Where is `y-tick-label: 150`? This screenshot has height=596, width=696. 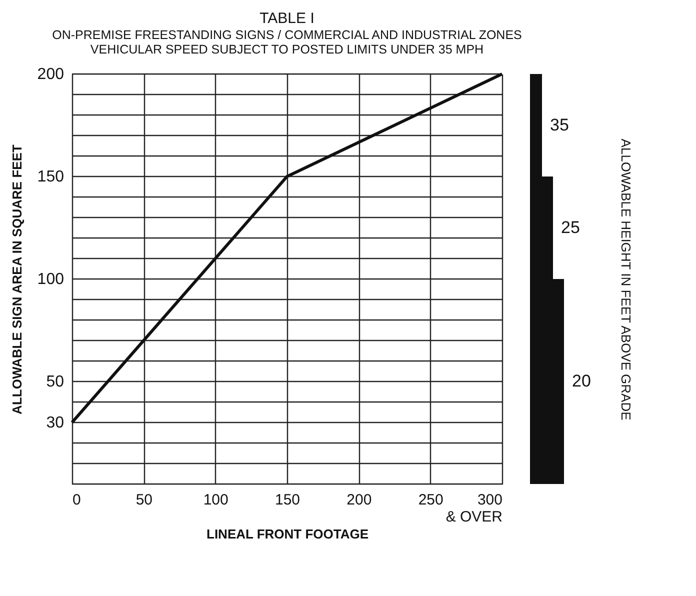
y-tick-label: 150 is located at coordinates (50, 177).